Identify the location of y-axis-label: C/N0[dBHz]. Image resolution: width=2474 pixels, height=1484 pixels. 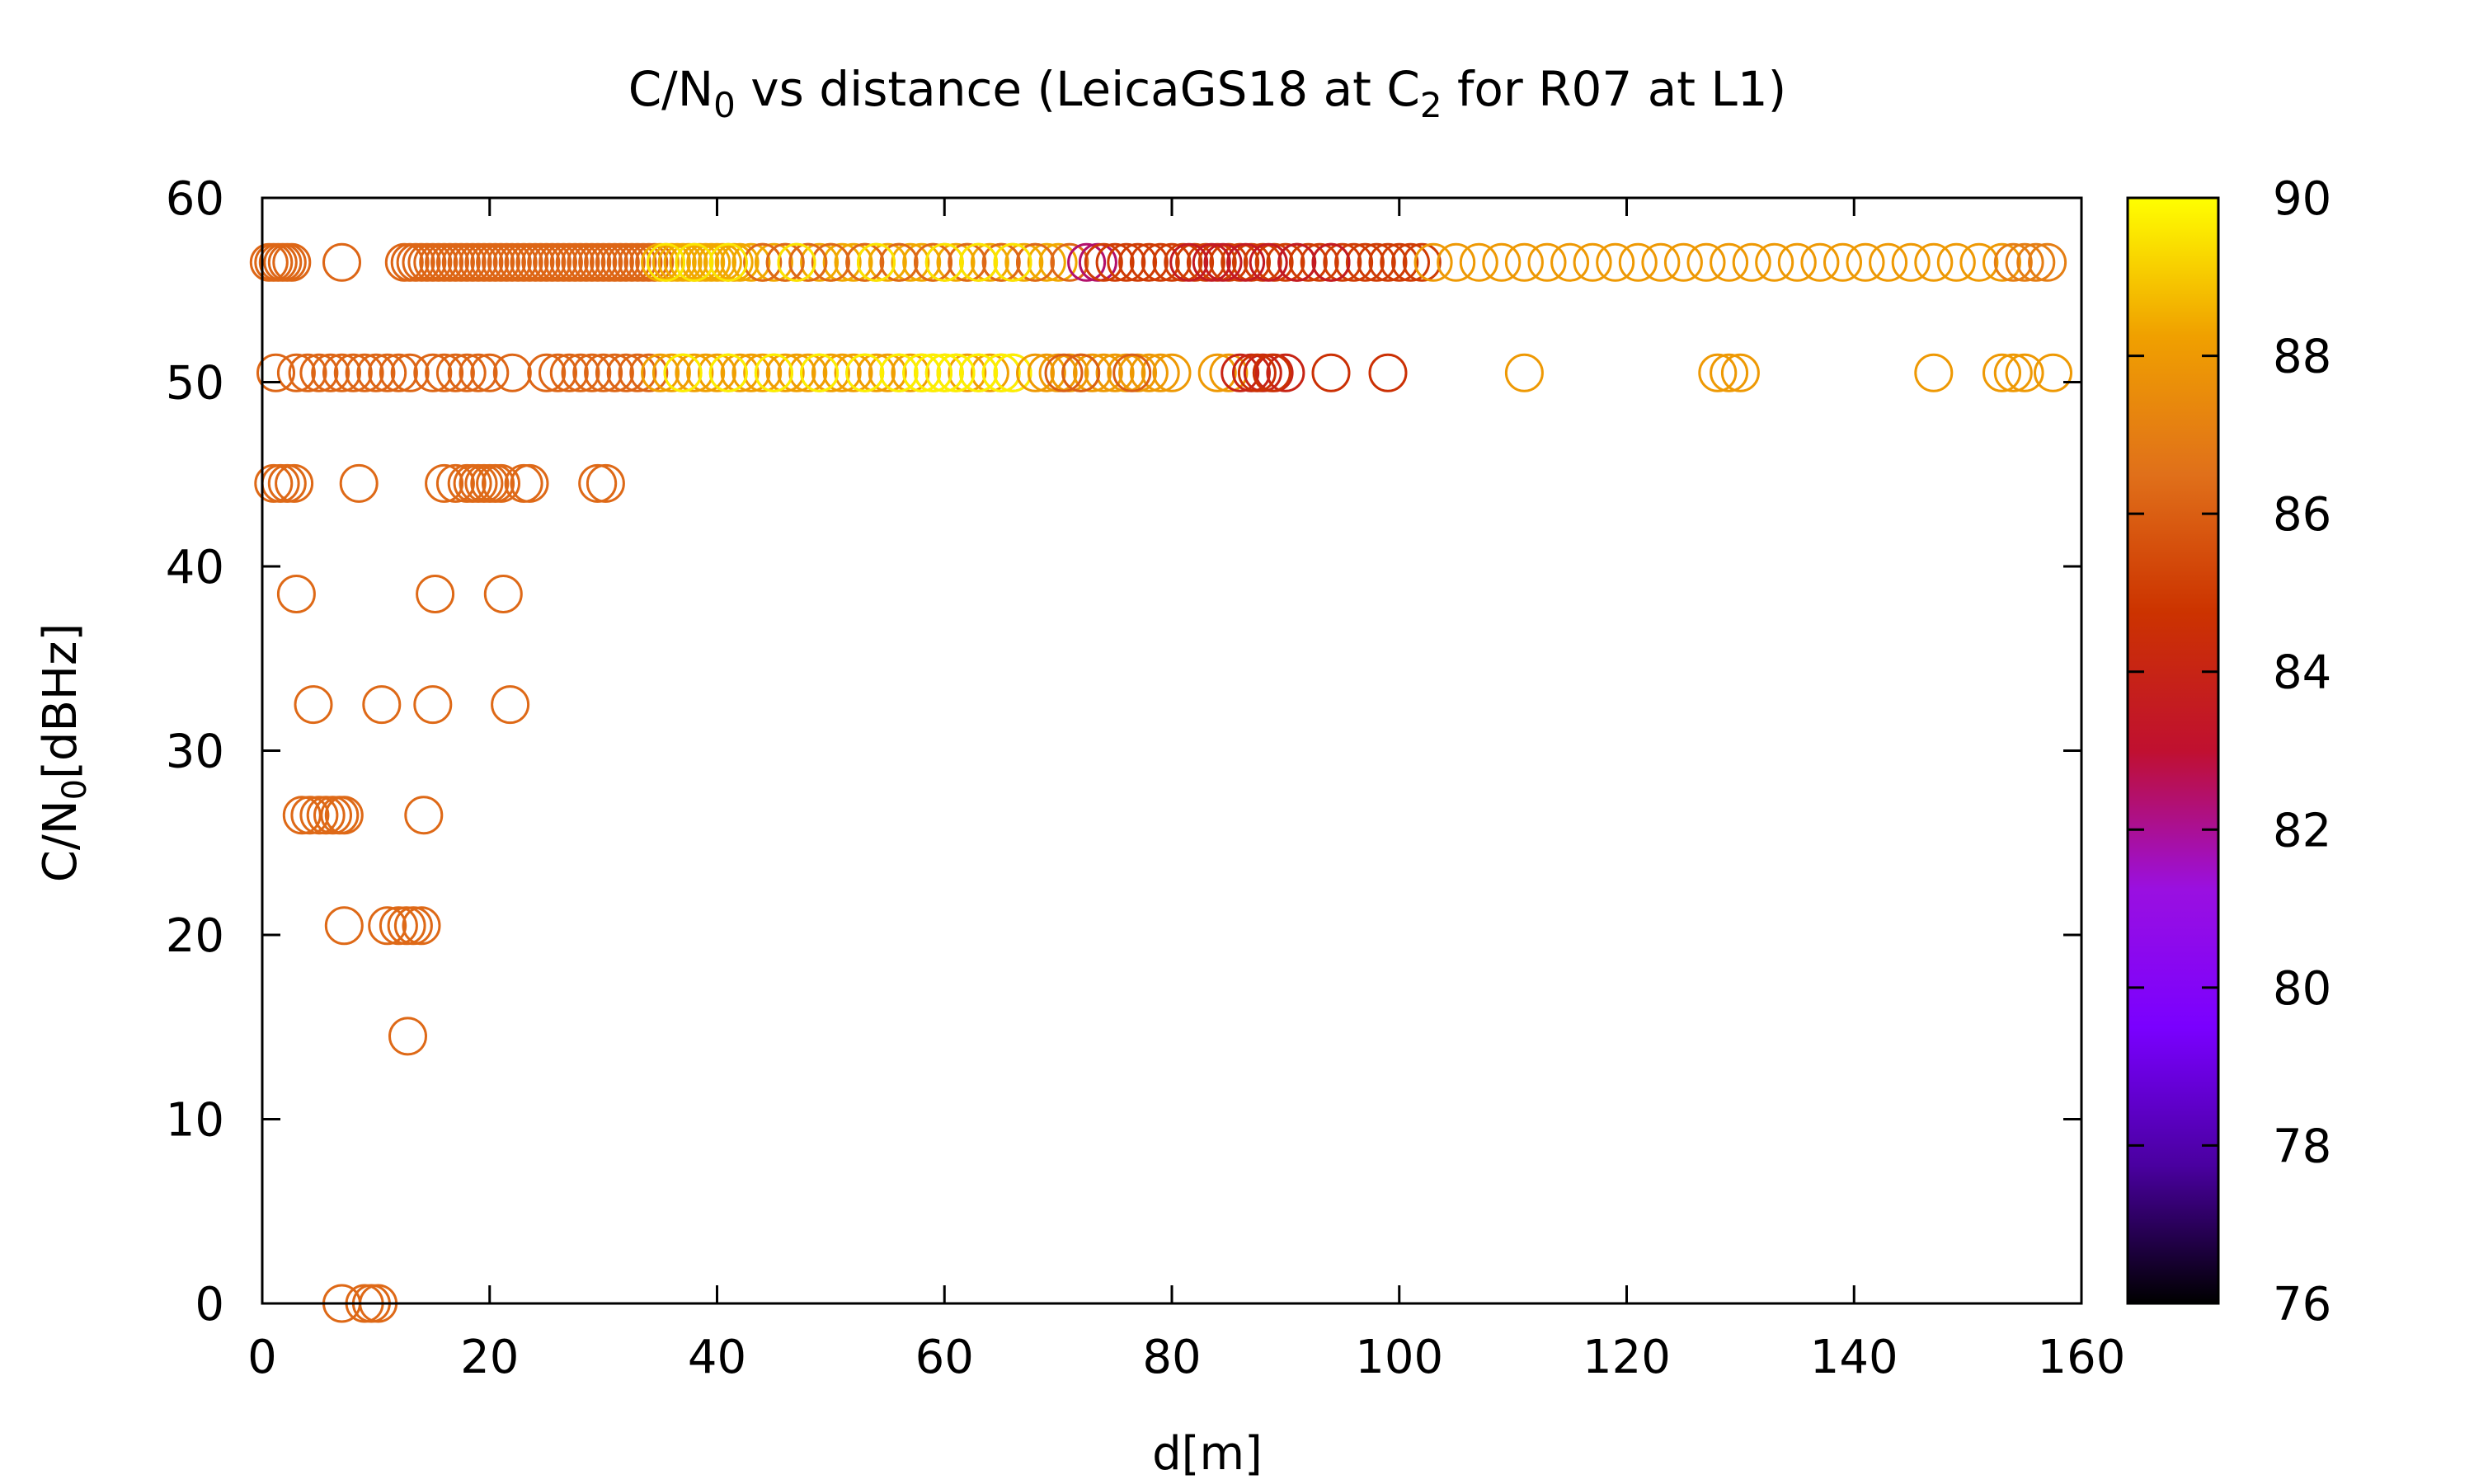
(64, 752).